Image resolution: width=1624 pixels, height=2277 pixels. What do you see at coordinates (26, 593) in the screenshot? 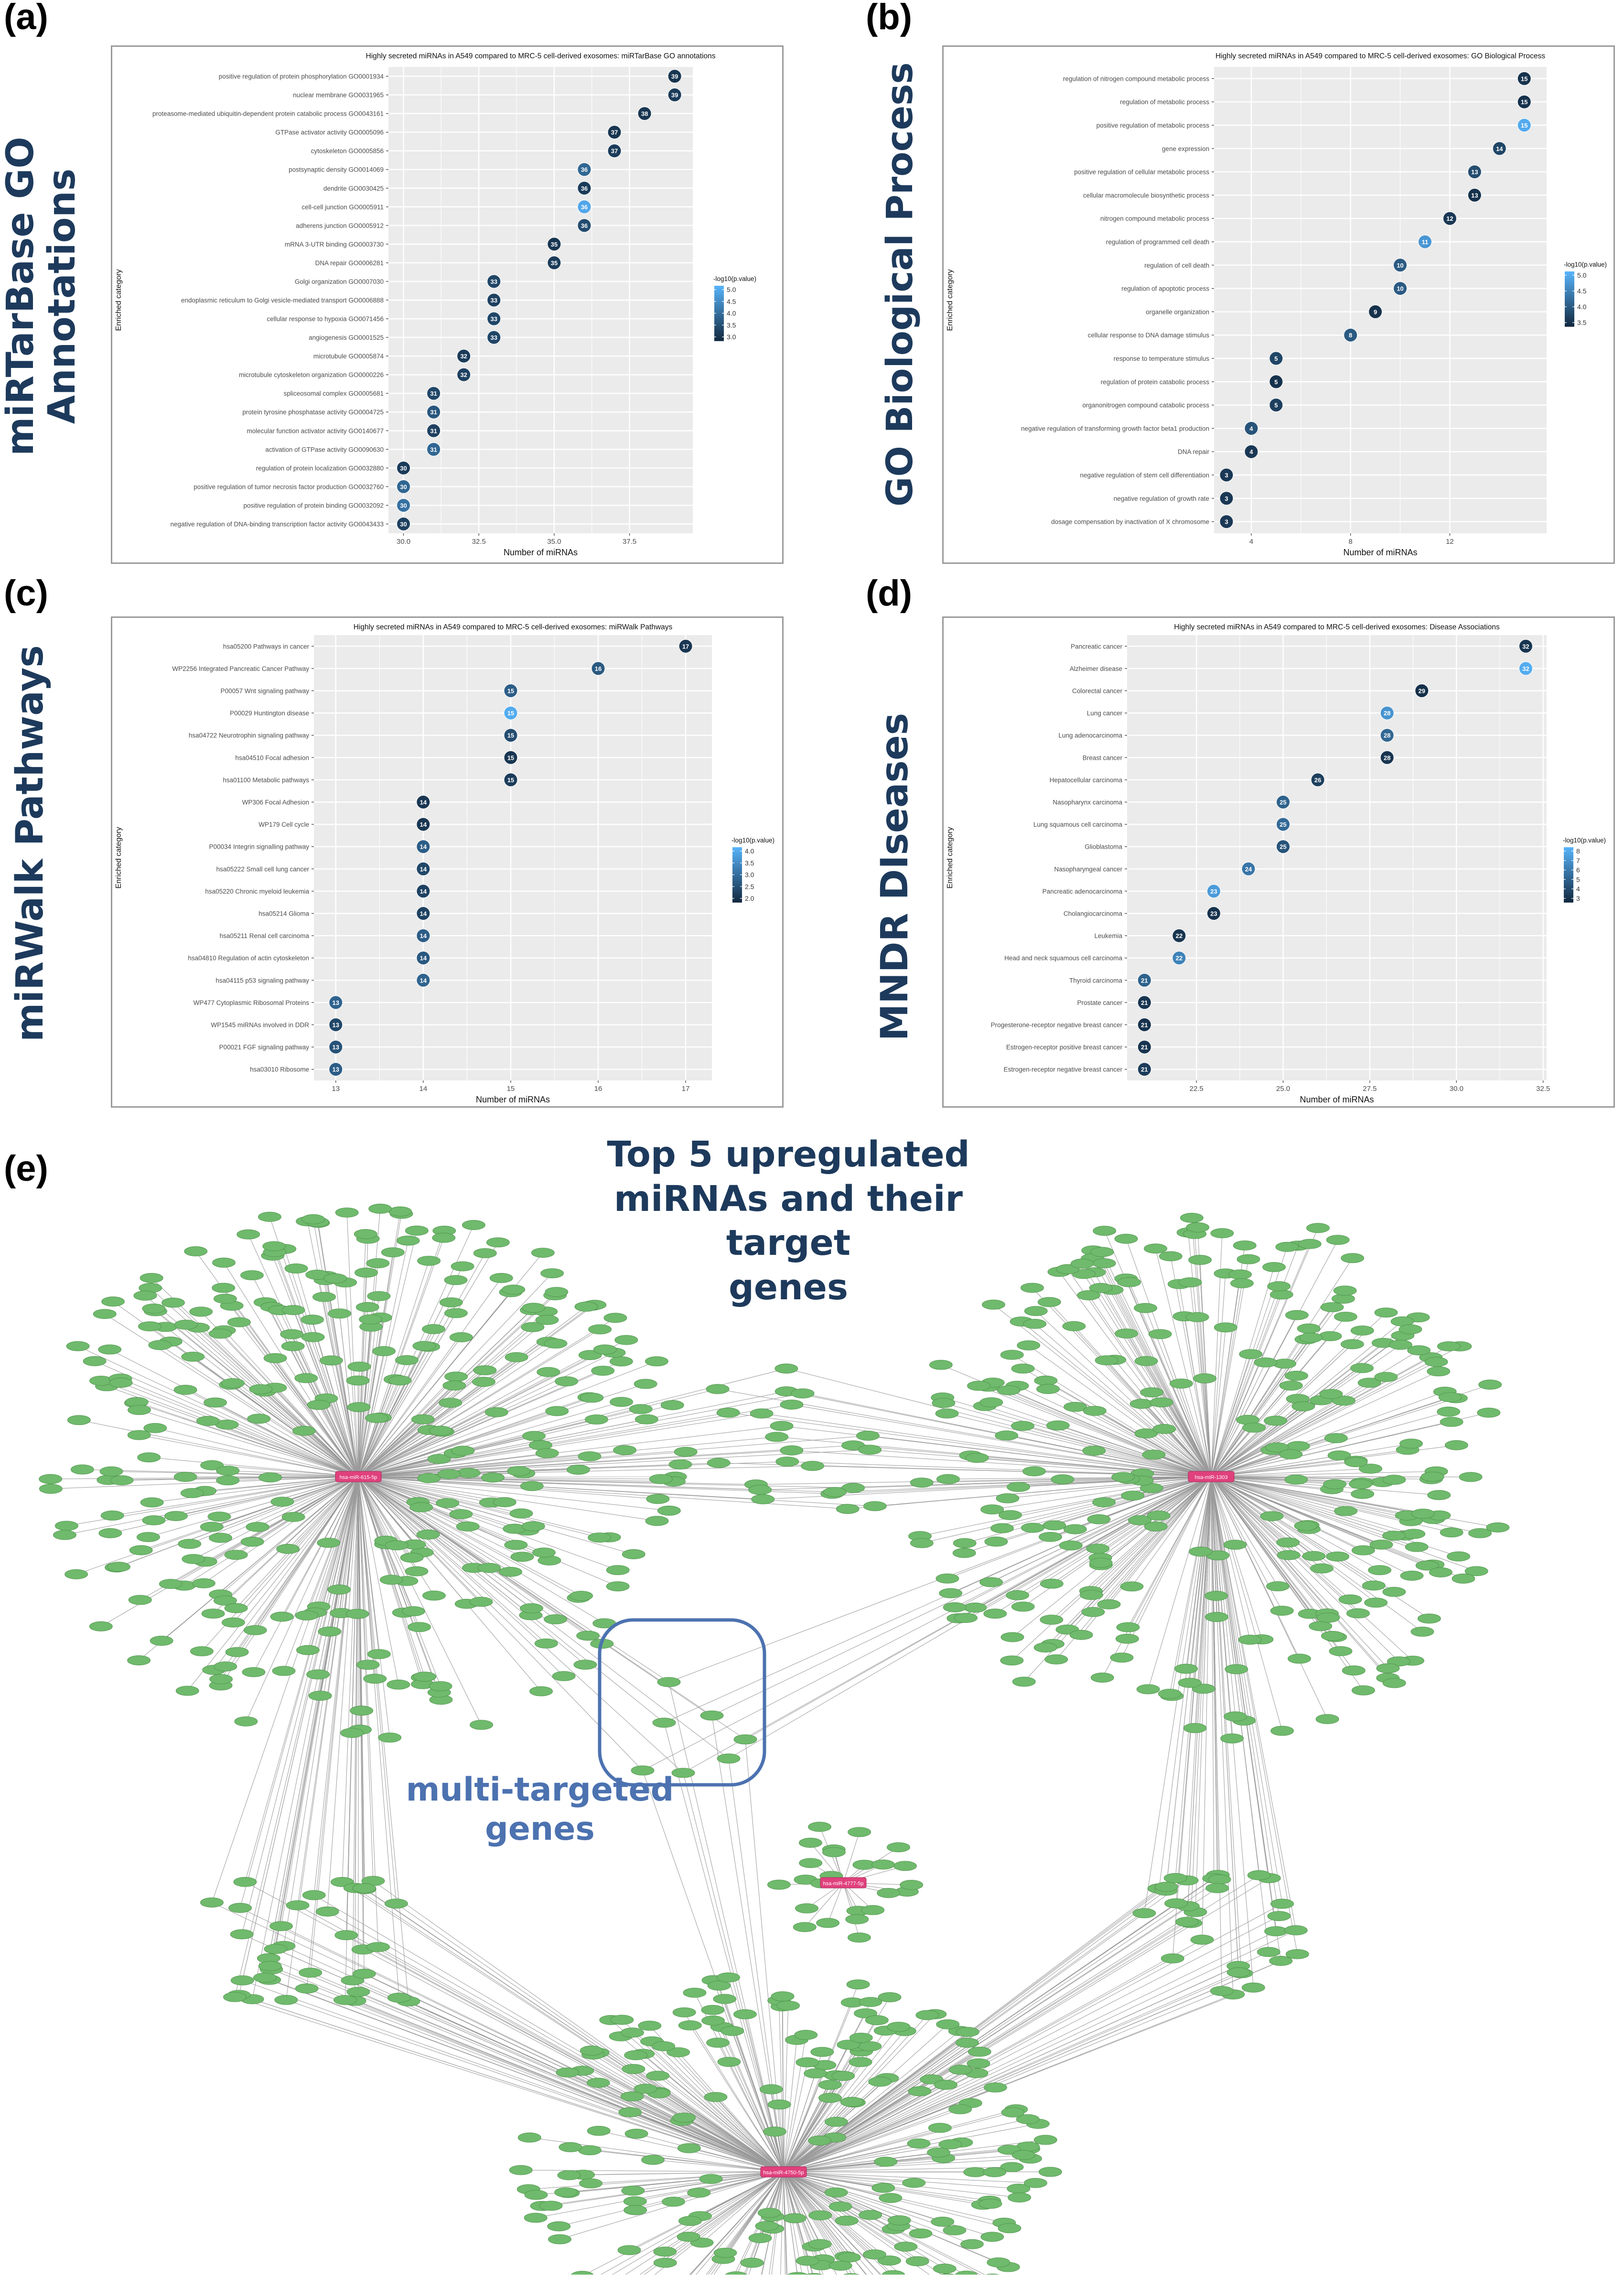
I see `panel-c-letter: (c)` at bounding box center [26, 593].